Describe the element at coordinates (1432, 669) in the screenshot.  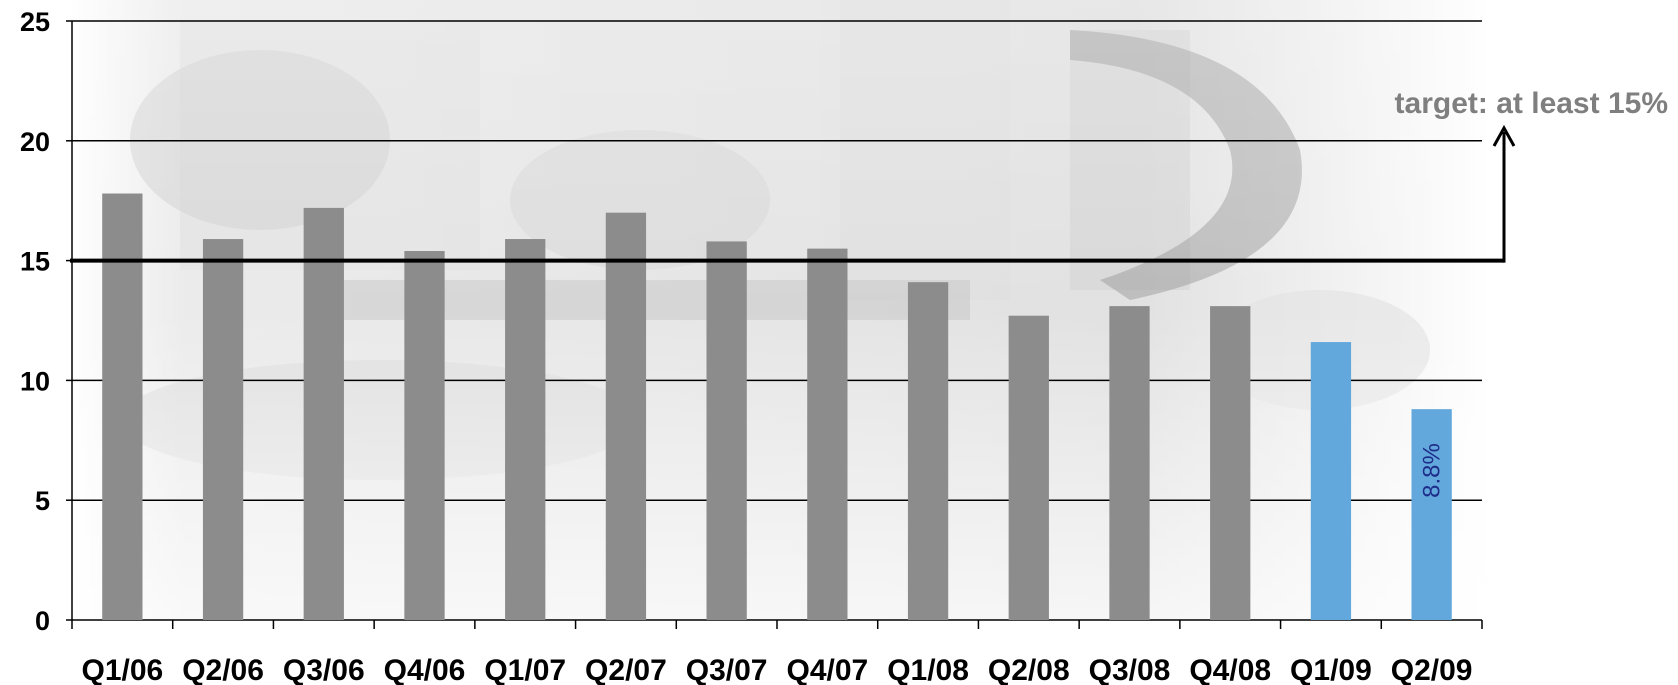
I see `x-category-label: Q2/09` at that location.